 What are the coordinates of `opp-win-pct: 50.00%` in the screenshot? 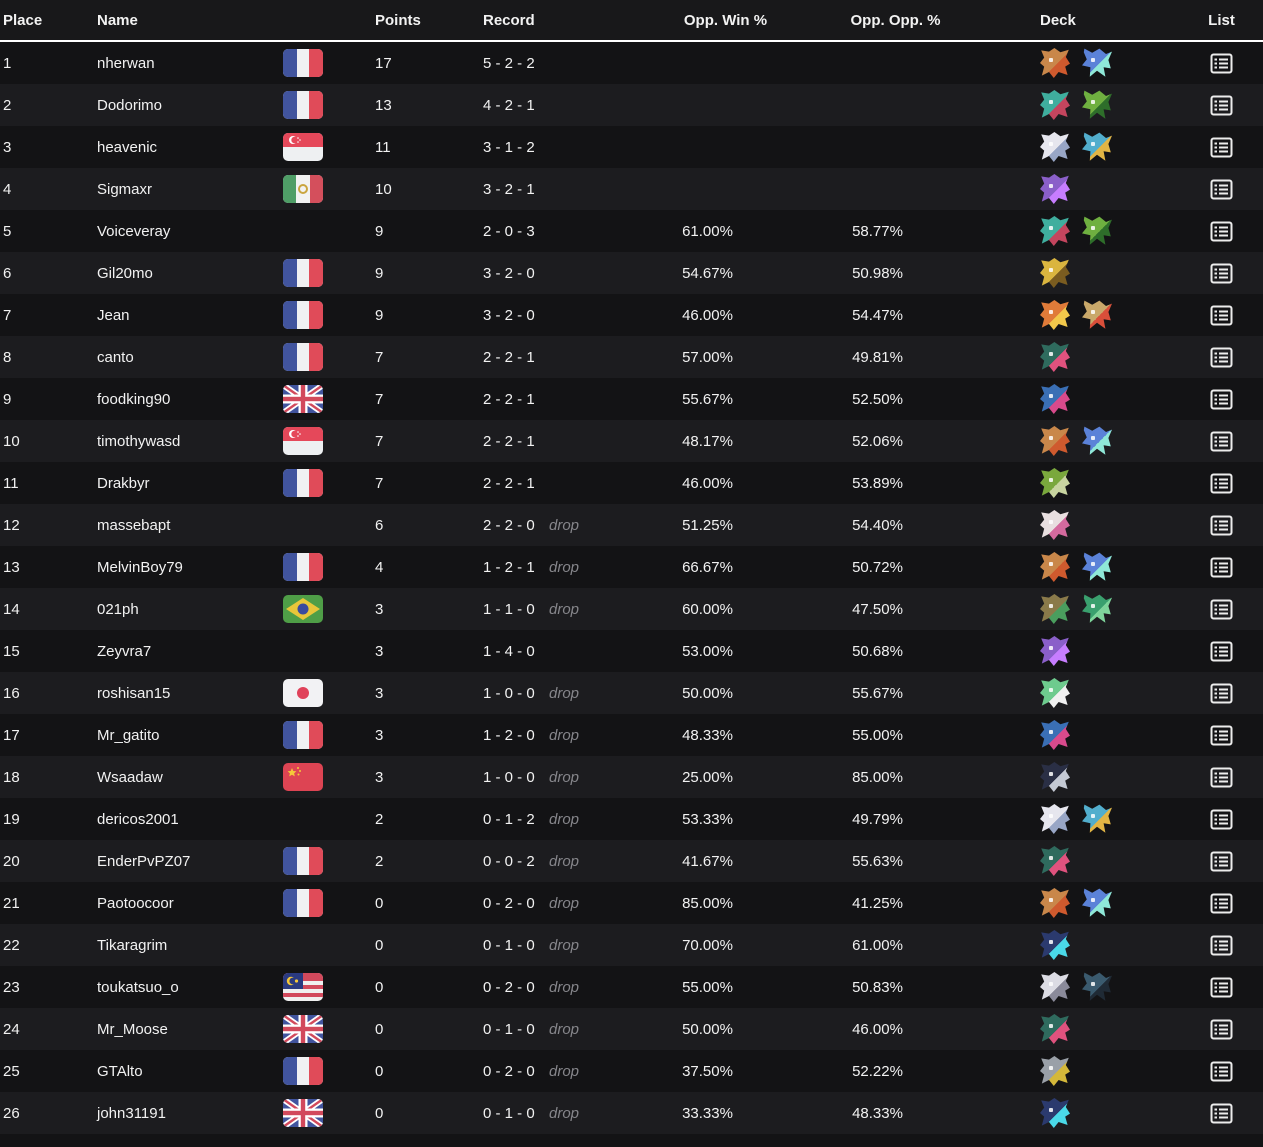 It's located at (707, 693).